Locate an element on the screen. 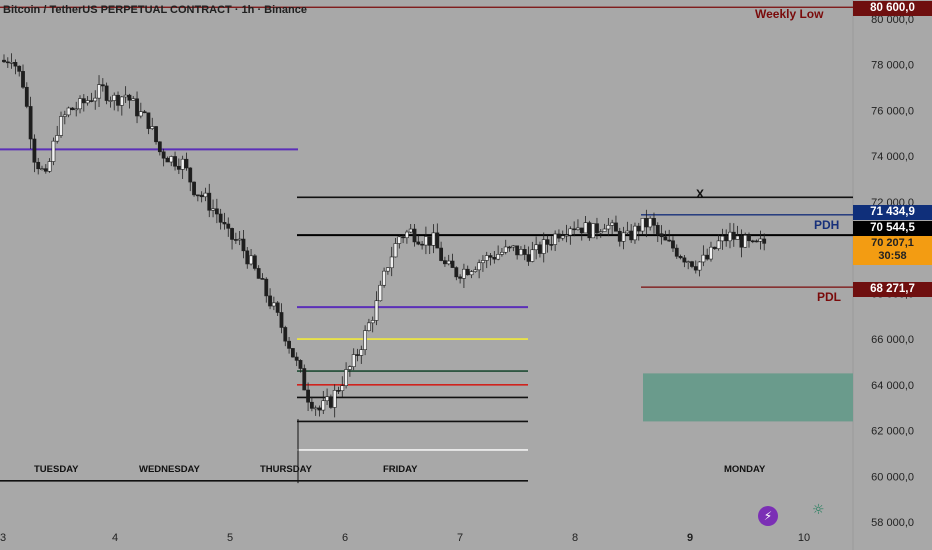  y-tick-label: 64 000,0 is located at coordinates (892, 386).